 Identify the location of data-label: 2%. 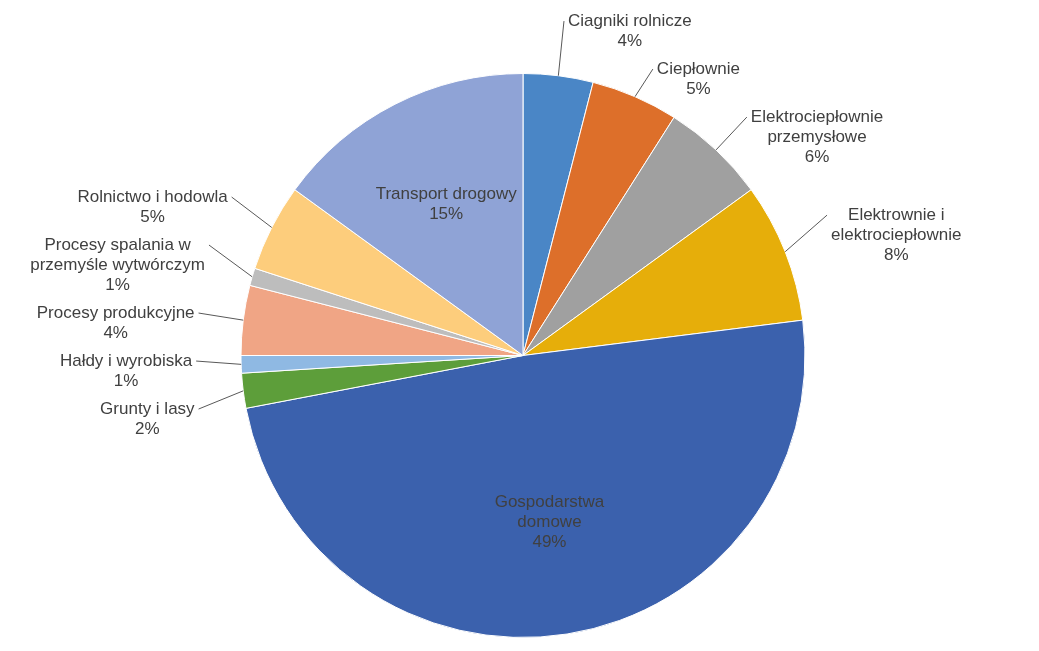
(147, 428).